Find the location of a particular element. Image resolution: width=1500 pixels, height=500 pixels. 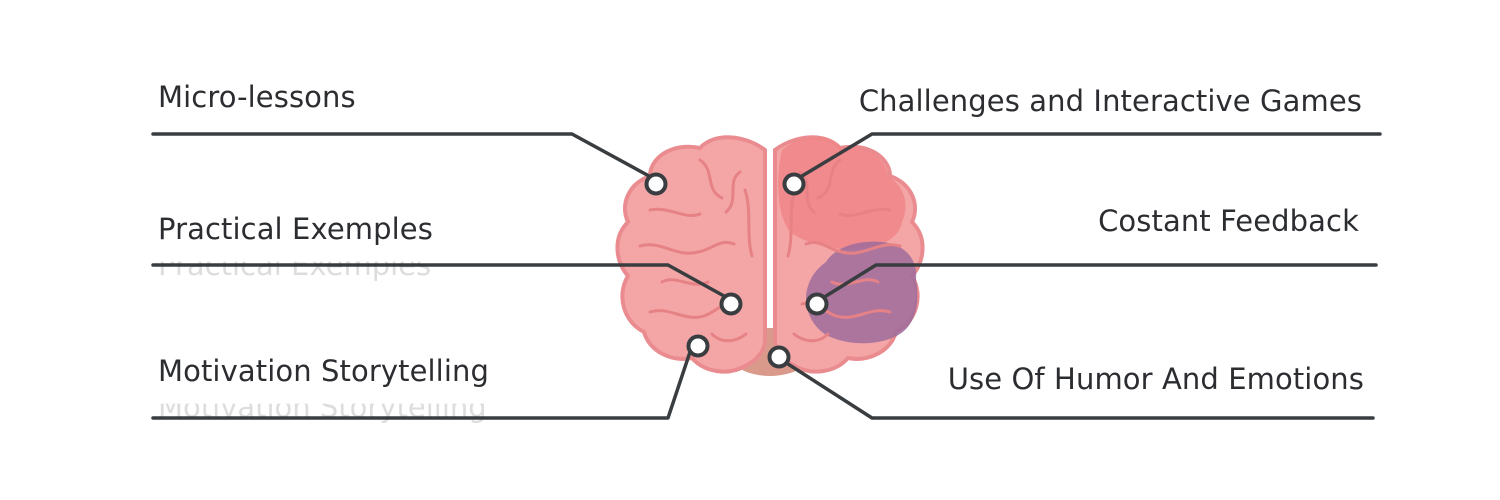

highlight-purple-region is located at coordinates (862, 292).